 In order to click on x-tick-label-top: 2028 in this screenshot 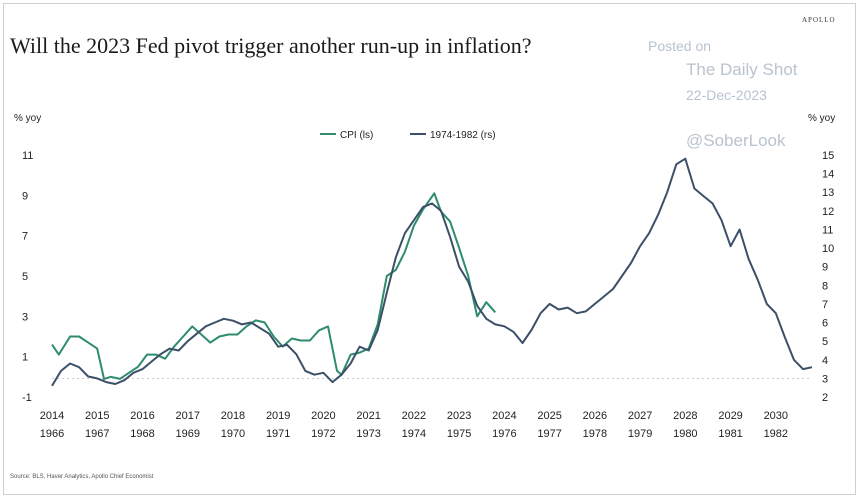, I will do `click(685, 416)`.